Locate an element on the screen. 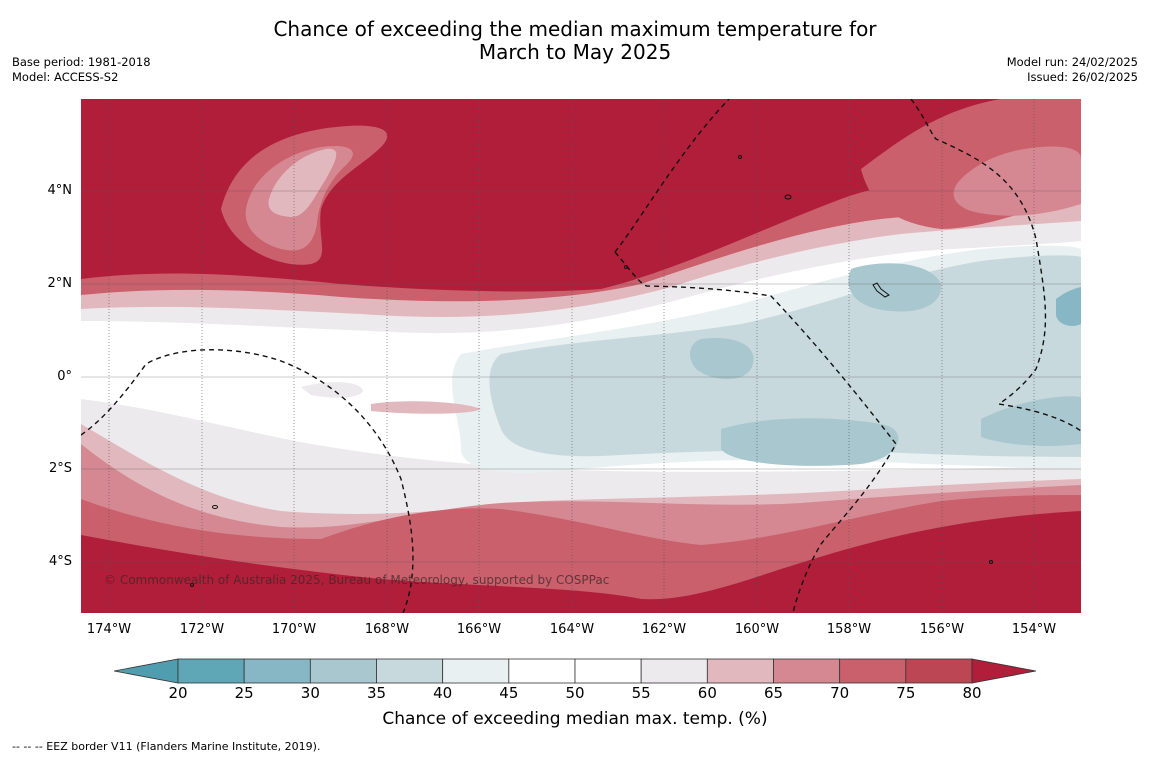 This screenshot has width=1150, height=758. contour-70-blob-ne is located at coordinates (1017, 181).